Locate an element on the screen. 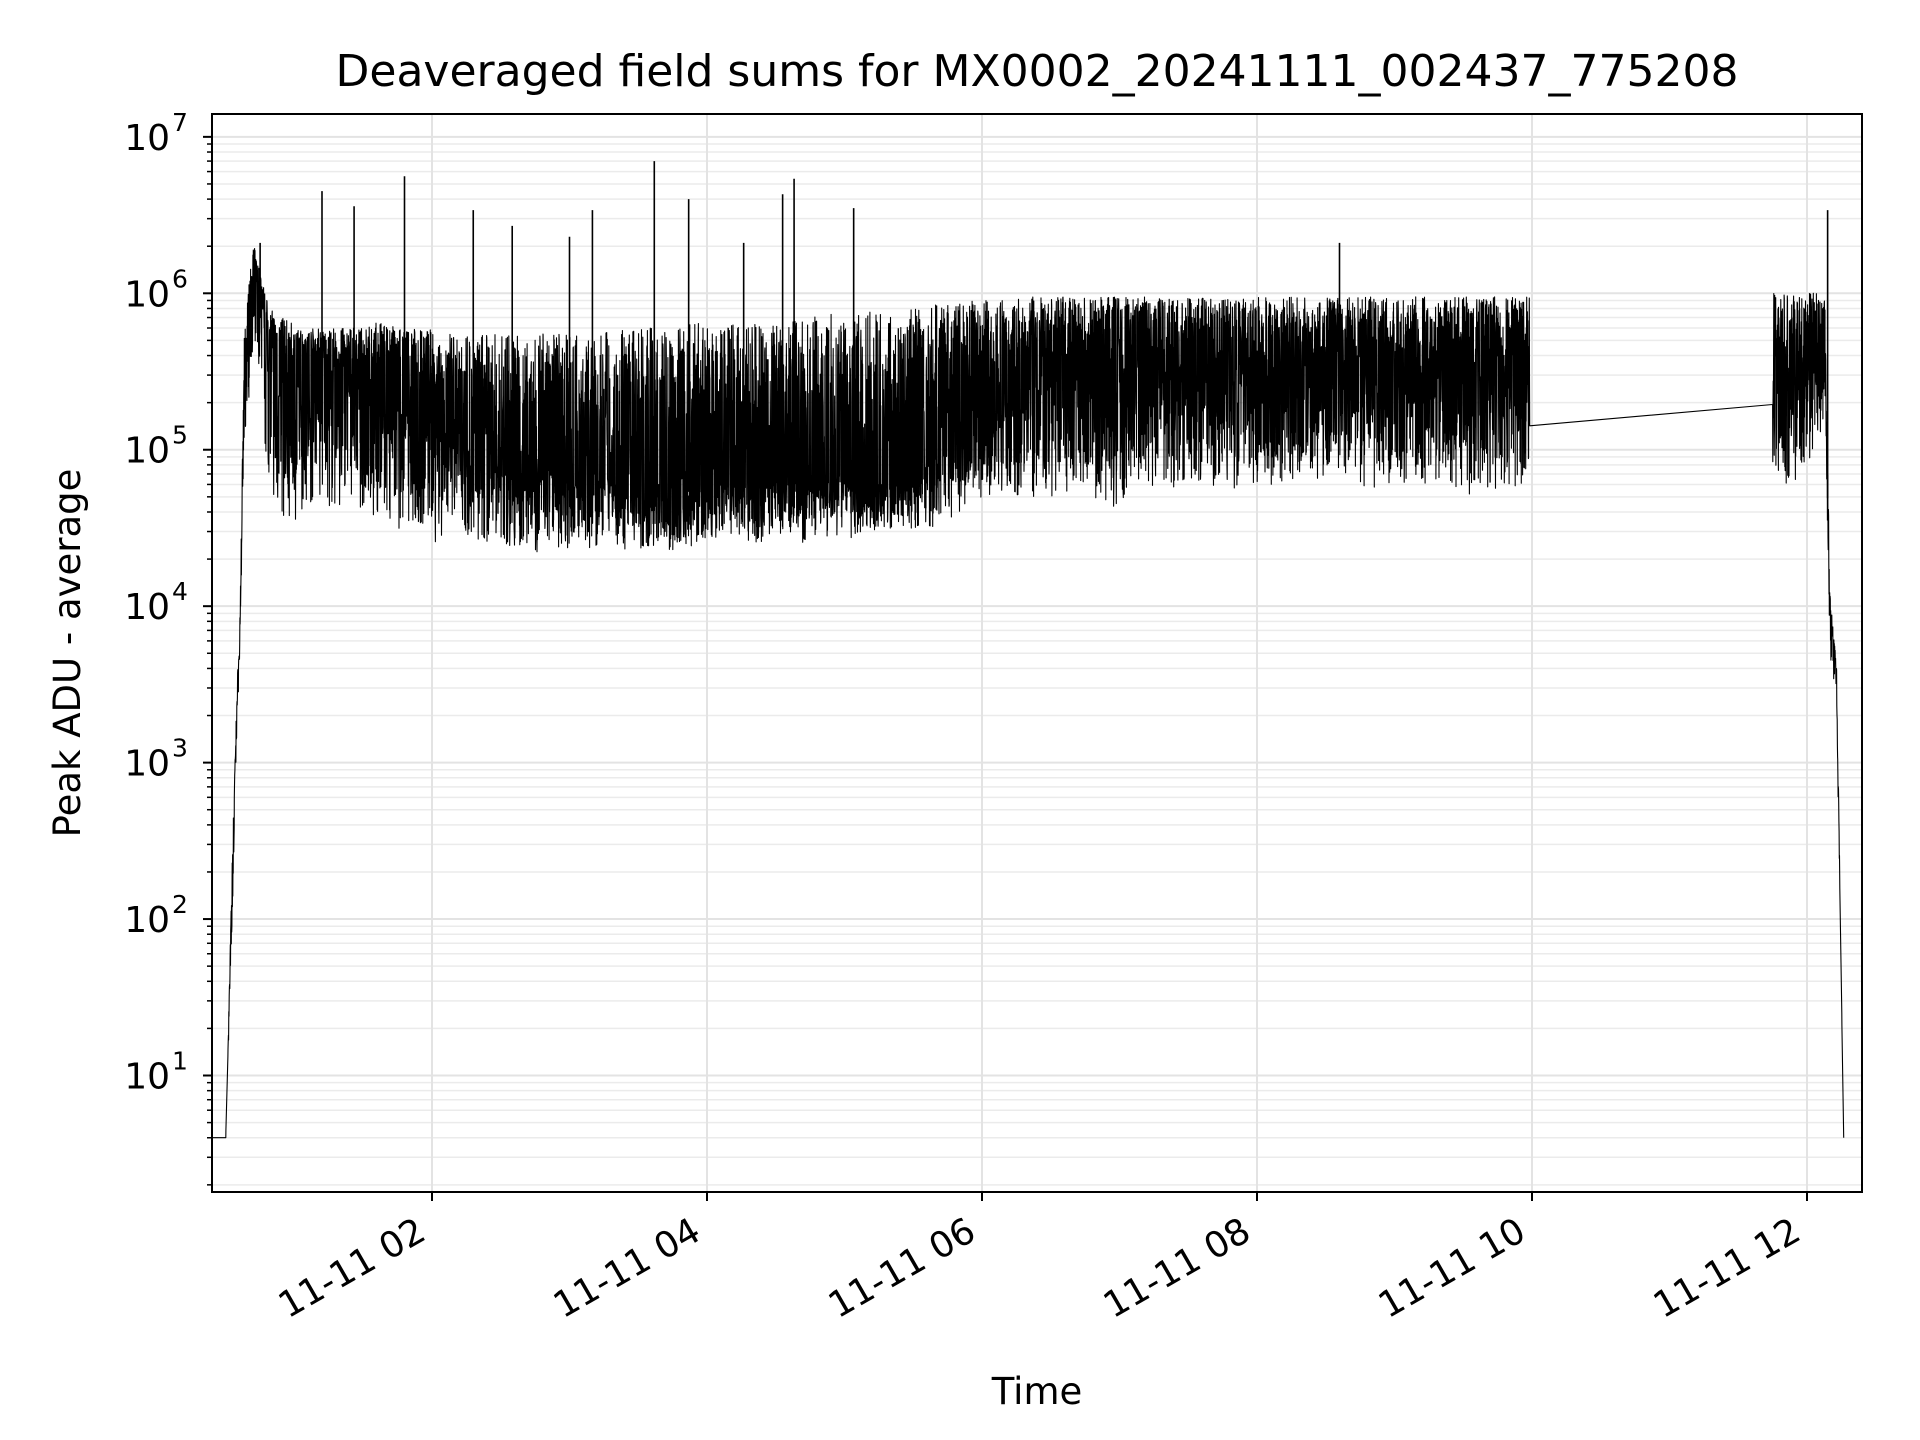 Image resolution: width=1920 pixels, height=1440 pixels. y-tick-exponent: 3 is located at coordinates (180, 748).